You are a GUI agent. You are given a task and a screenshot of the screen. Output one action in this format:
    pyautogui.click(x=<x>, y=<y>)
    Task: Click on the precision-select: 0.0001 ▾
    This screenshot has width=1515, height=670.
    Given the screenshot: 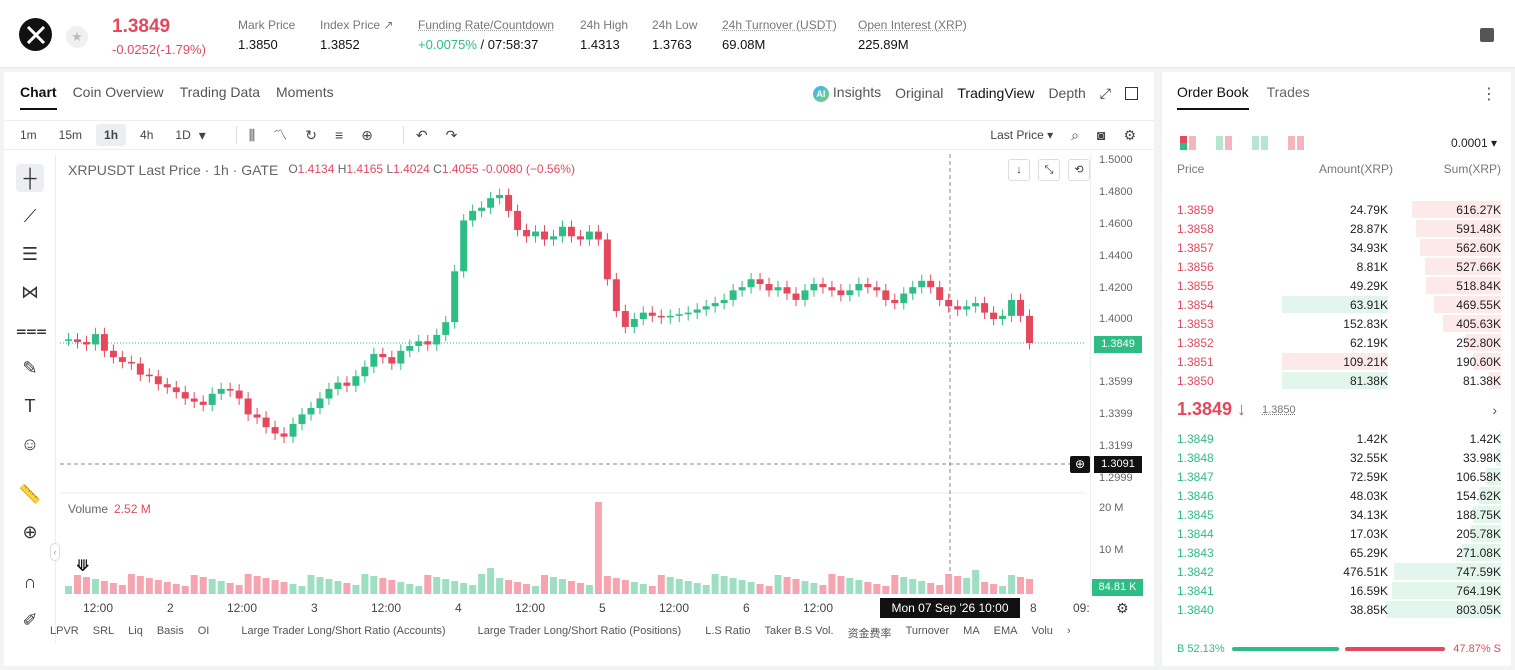 What is the action you would take?
    pyautogui.click(x=1473, y=143)
    